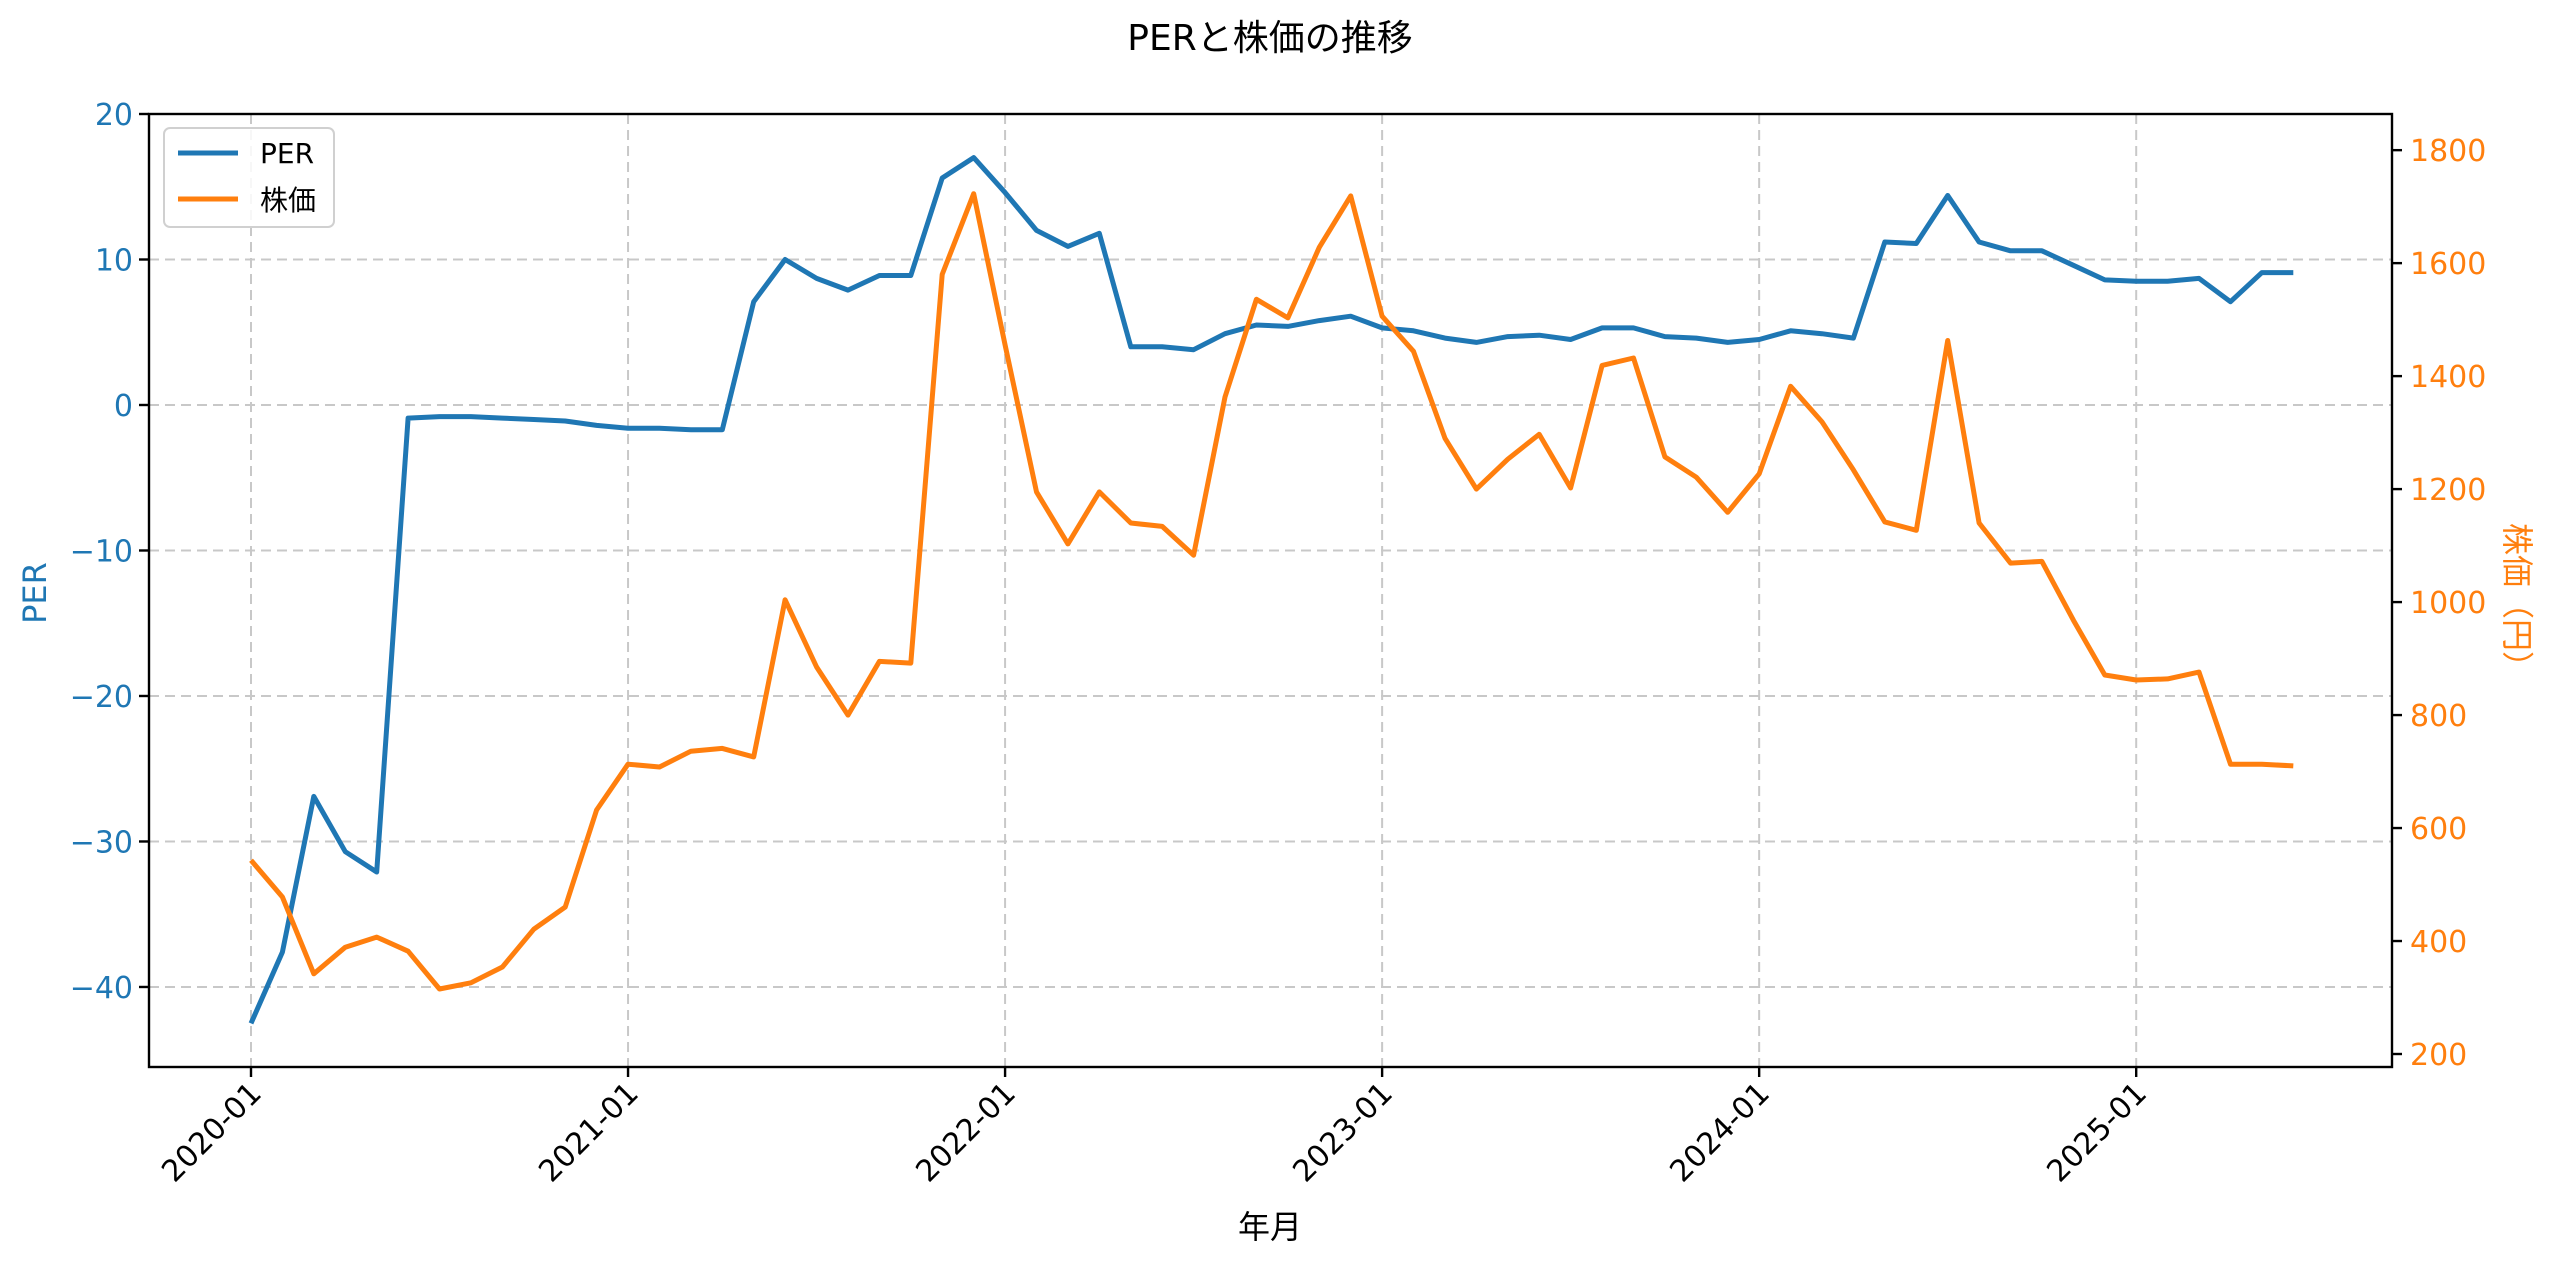  Describe the element at coordinates (2096, 1132) in the screenshot. I see `x-tick-label: 2025-01` at that location.